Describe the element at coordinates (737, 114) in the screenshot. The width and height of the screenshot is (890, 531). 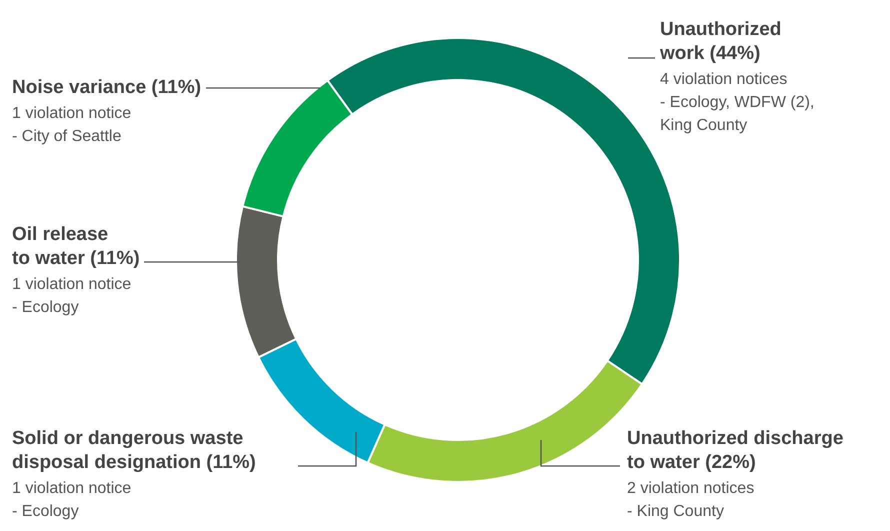
I see `text: - Ecology, WDFW (2), King County` at that location.